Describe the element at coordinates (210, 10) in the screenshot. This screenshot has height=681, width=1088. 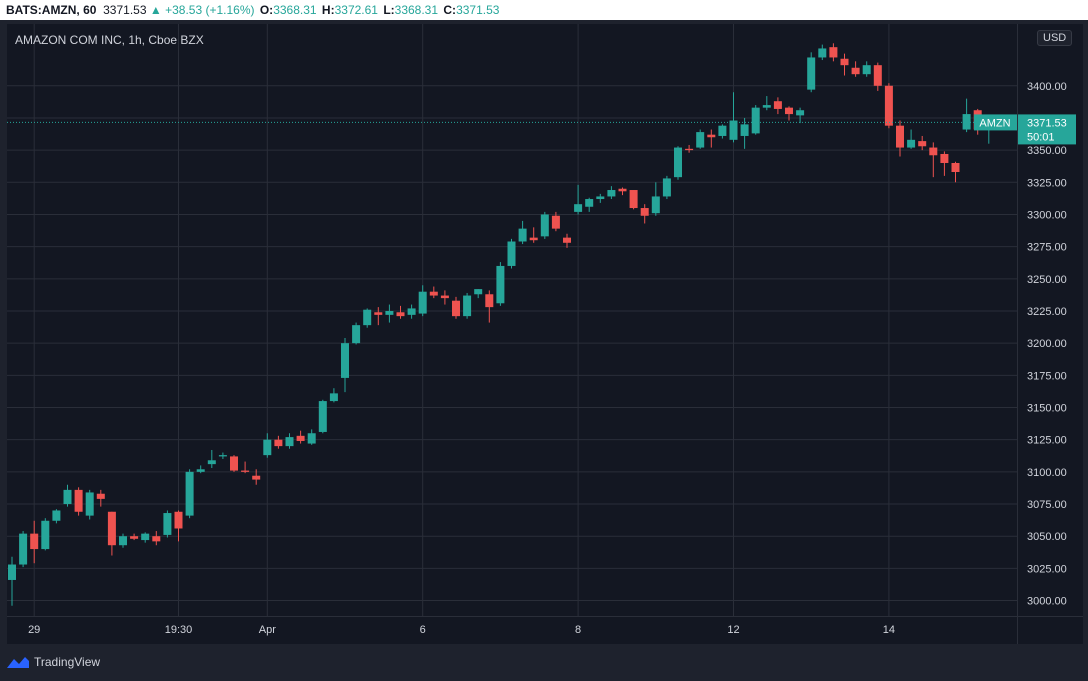
I see `price-change: +38.53 (+1.16%)` at that location.